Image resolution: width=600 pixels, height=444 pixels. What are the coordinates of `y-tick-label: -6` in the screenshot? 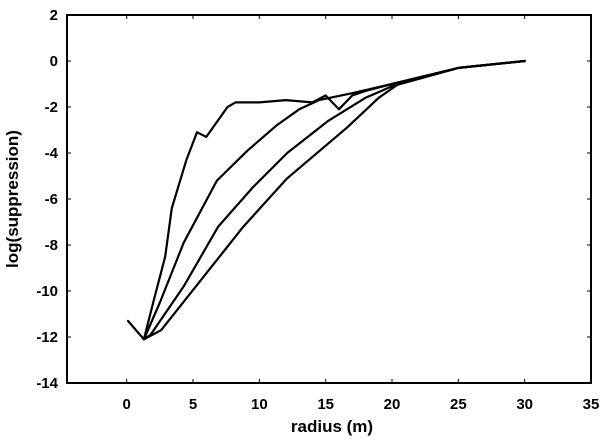 It's located at (51, 199).